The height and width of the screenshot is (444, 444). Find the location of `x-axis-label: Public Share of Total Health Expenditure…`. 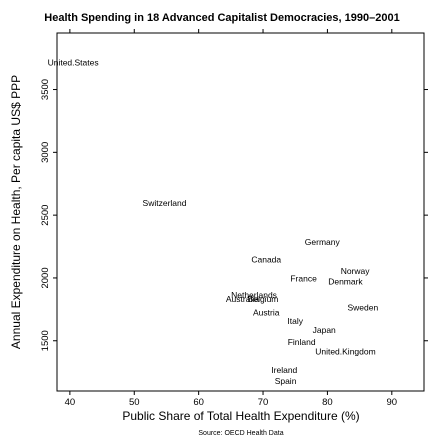

x-axis-label: Public Share of Total Health Expenditure… is located at coordinates (240, 416).